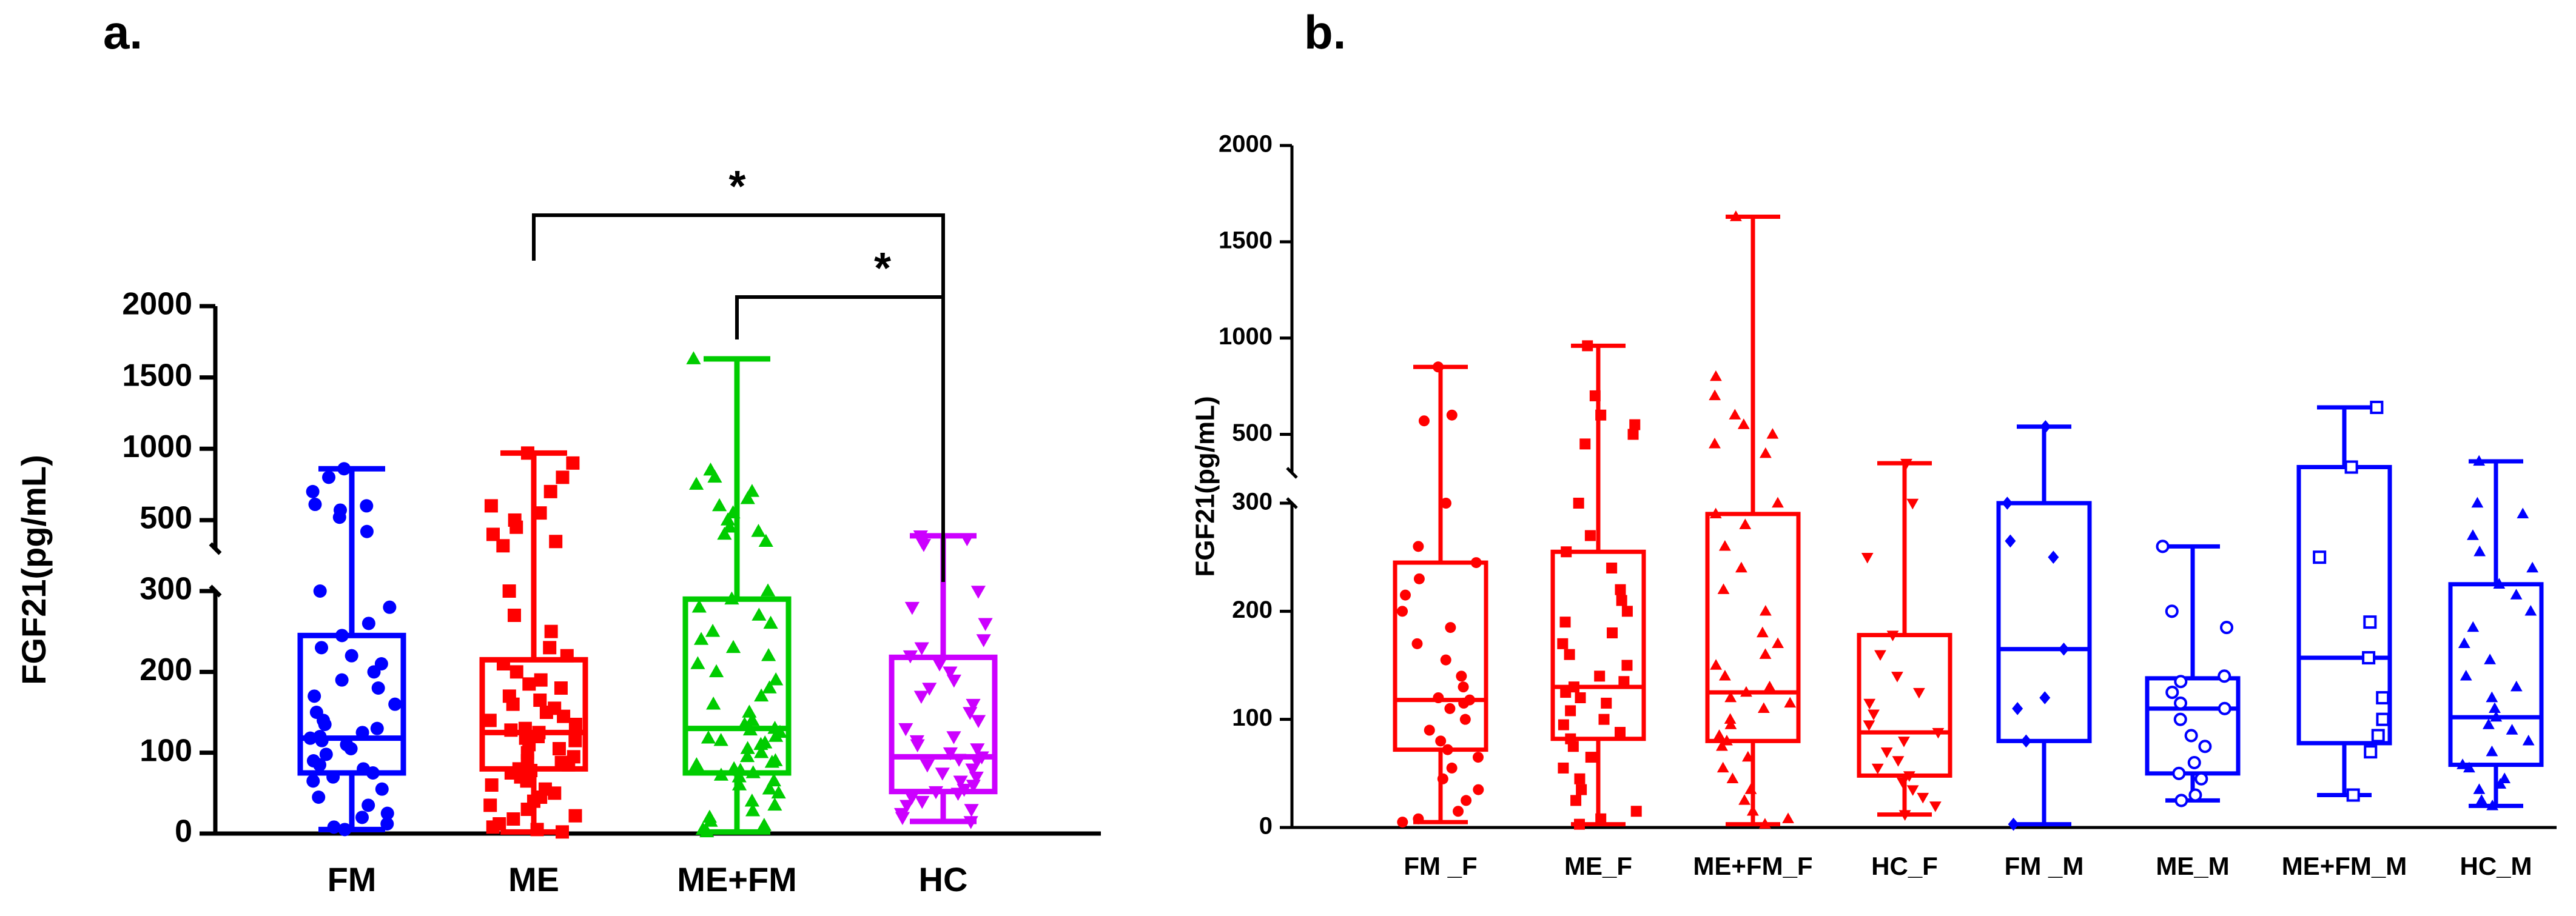 This screenshot has height=916, width=2576. I want to click on axis-break-mark, so click(215, 548).